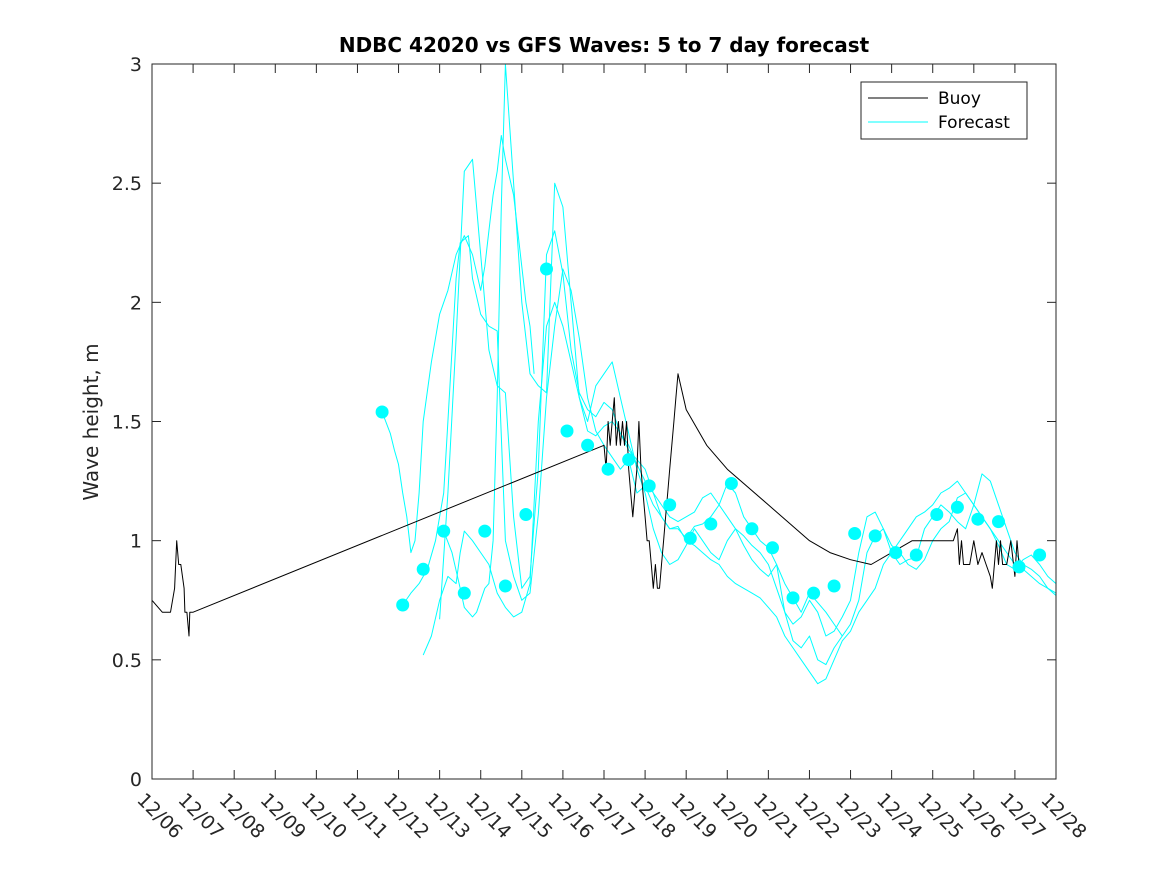 Image resolution: width=1167 pixels, height=875 pixels. What do you see at coordinates (127, 184) in the screenshot?
I see `y-tick-label: 2.5` at bounding box center [127, 184].